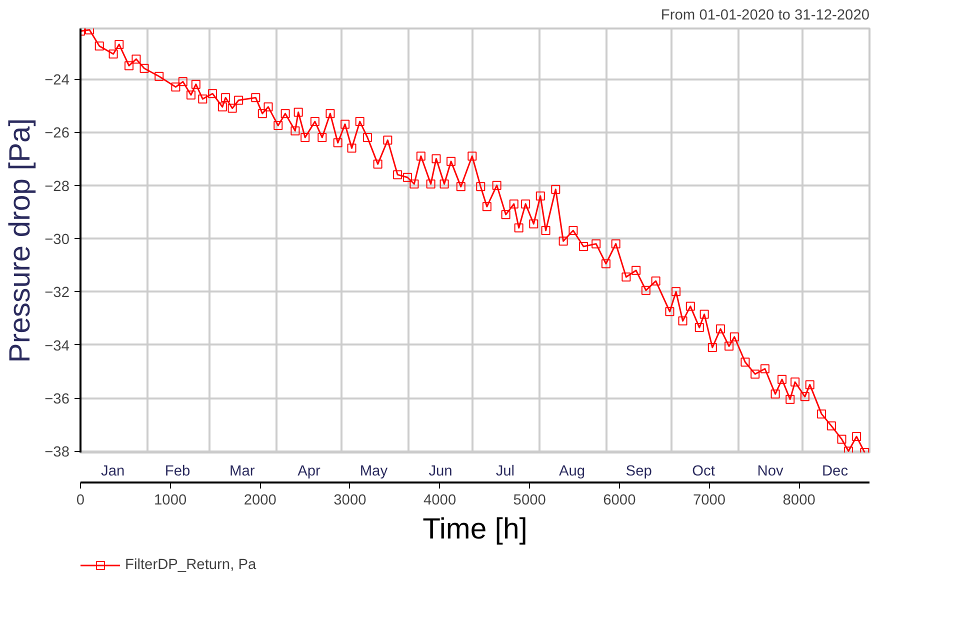  I want to click on x-tick-label: 2000, so click(260, 500).